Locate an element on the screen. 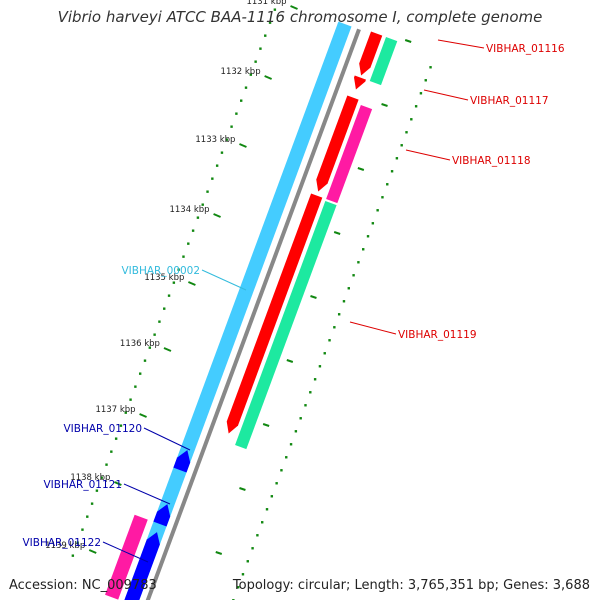 This screenshot has width=600, height=600. gene-label: VIBHAR_01117 is located at coordinates (509, 101).